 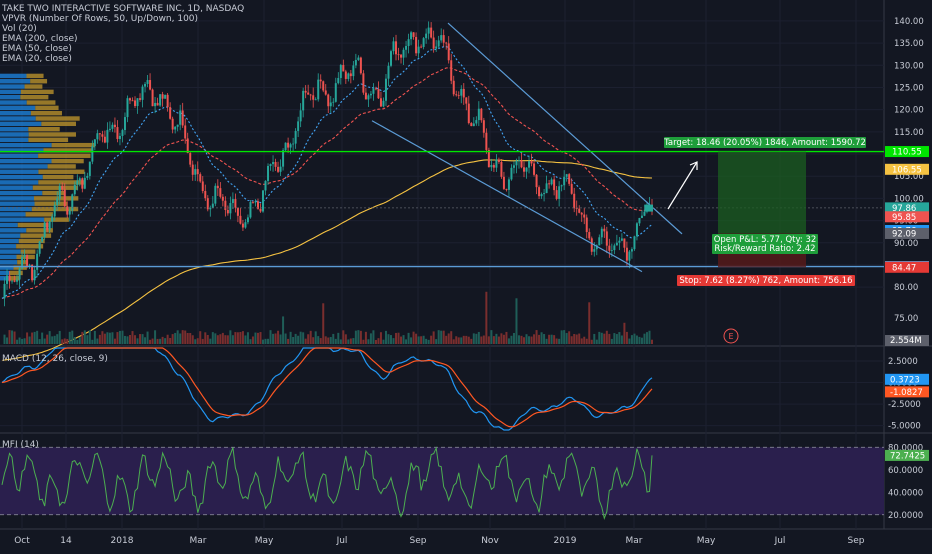 What do you see at coordinates (906, 341) in the screenshot?
I see `volume-badge-text: 2.554M` at bounding box center [906, 341].